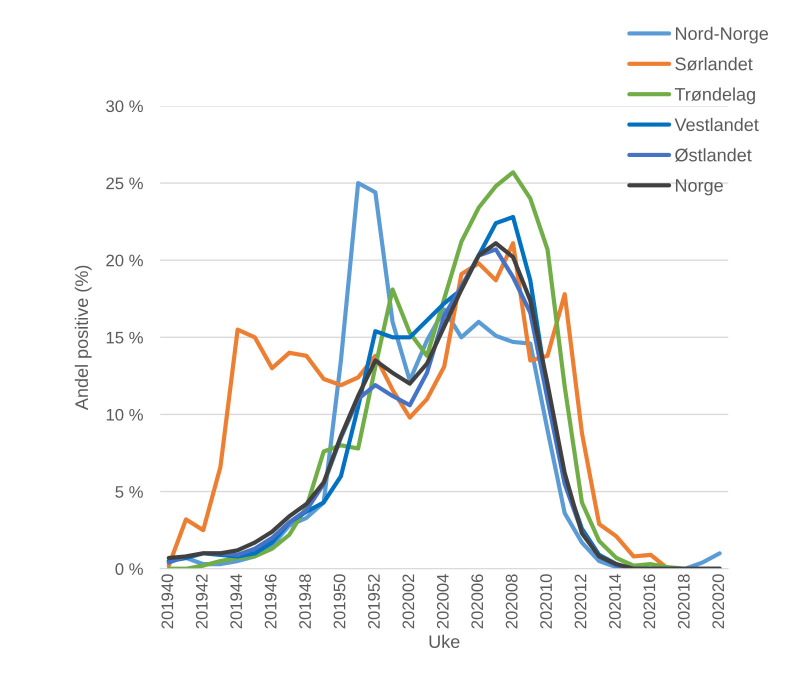  I want to click on x-tick-label: 202010, so click(546, 601).